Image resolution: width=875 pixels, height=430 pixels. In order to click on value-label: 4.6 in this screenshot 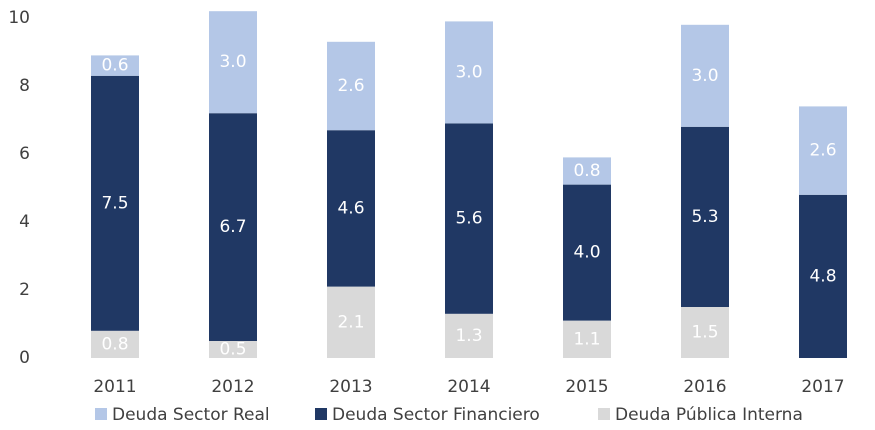, I will do `click(350, 208)`.